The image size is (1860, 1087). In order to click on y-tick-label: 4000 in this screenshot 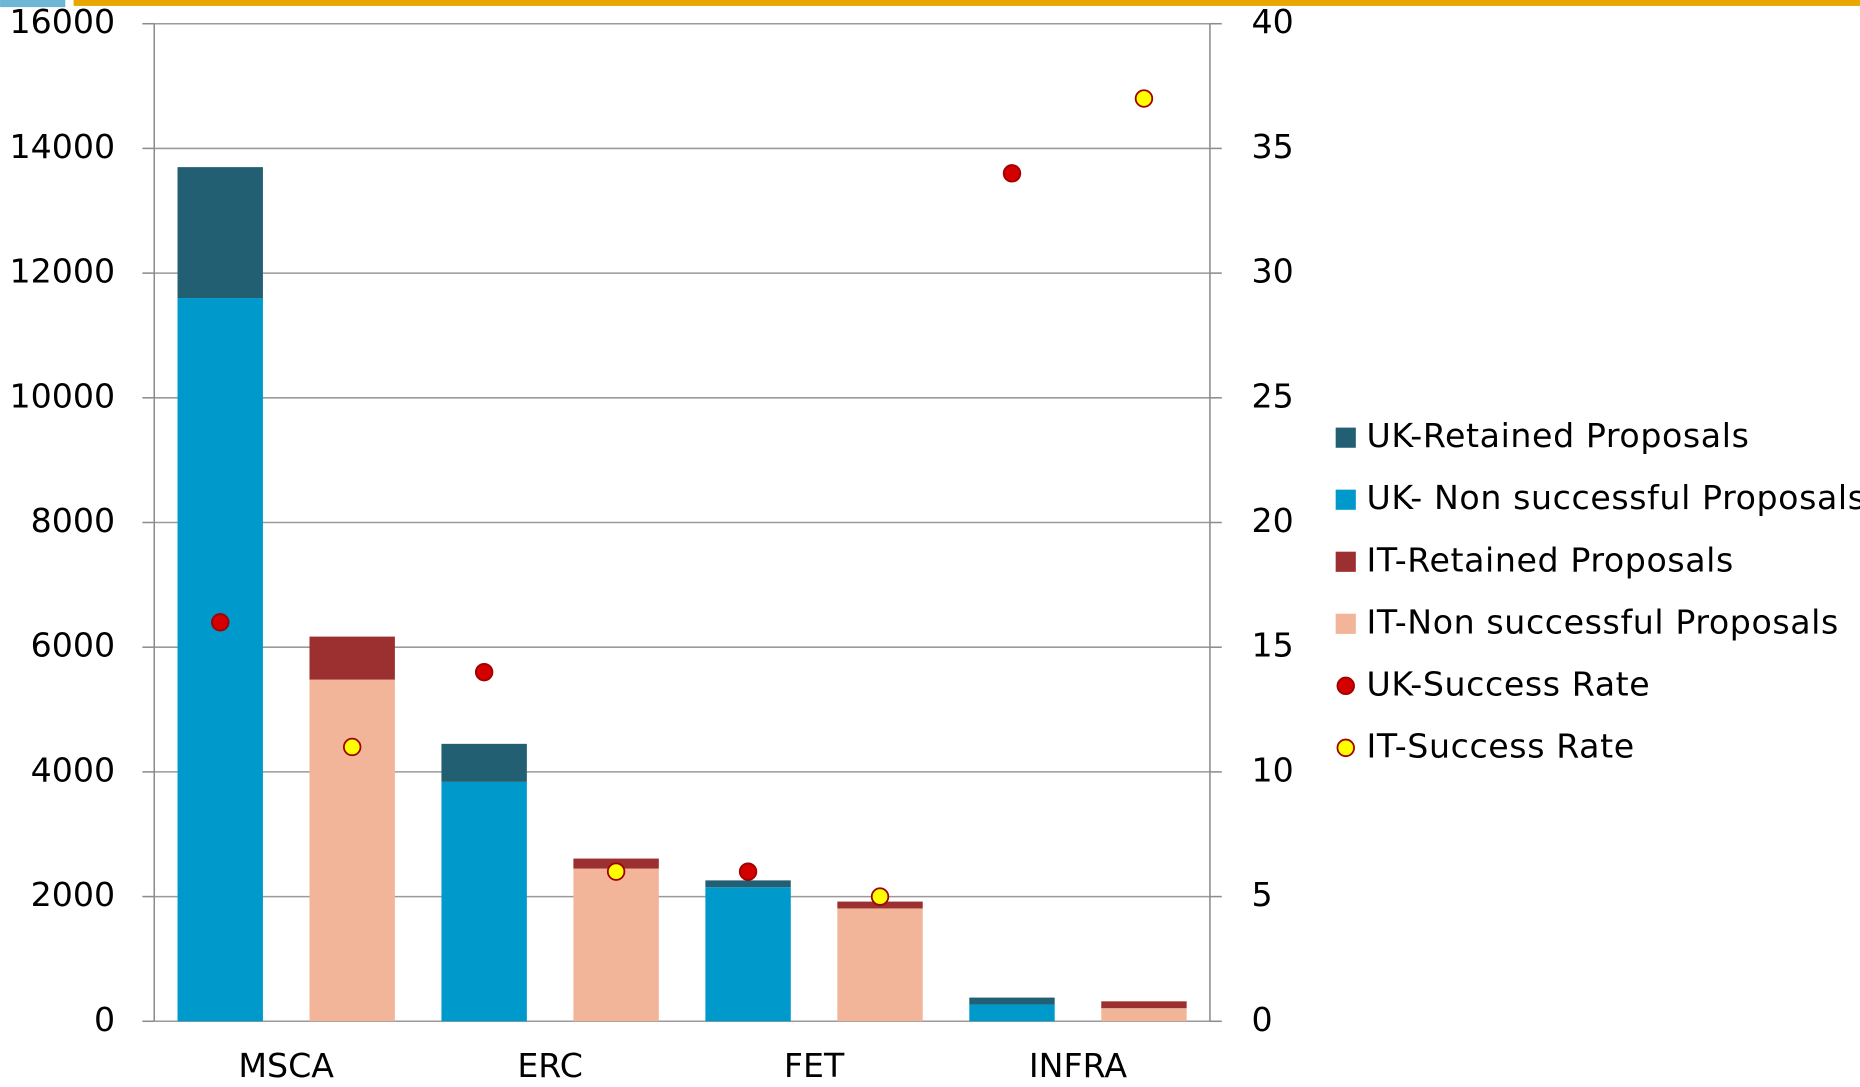, I will do `click(73, 769)`.